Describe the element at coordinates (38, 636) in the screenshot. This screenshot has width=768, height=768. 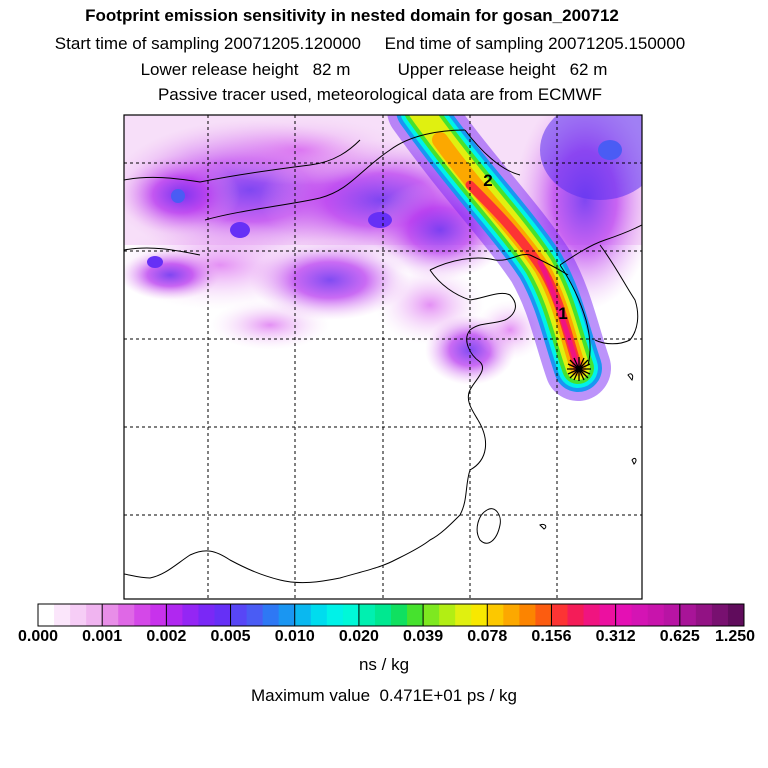
I see `colorbar-tick-label: 0.000` at that location.